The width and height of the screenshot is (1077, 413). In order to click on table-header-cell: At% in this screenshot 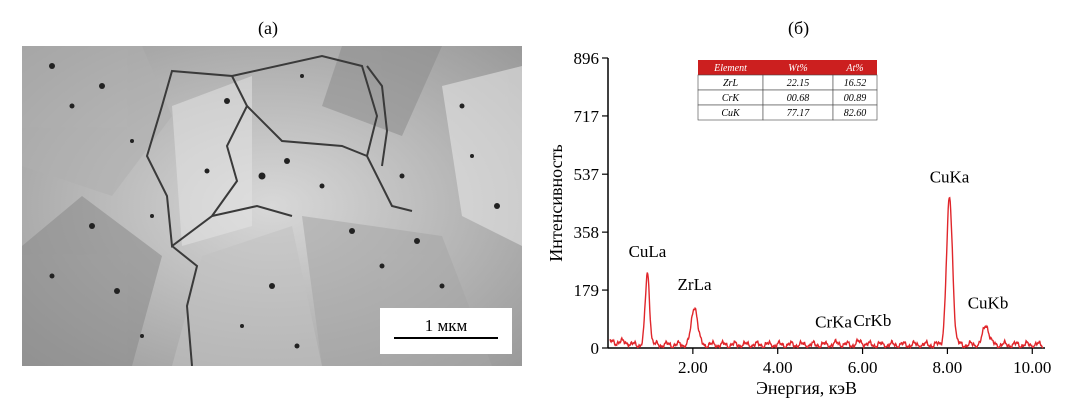, I will do `click(854, 68)`.